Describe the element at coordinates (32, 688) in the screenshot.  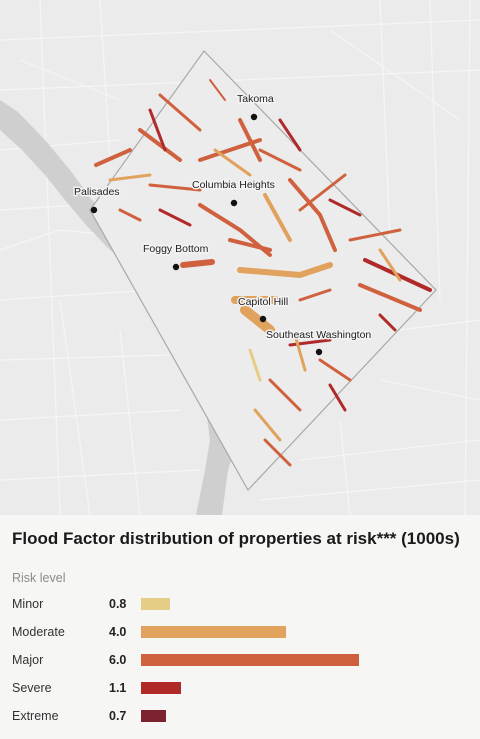
I see `category-label: Severe` at that location.